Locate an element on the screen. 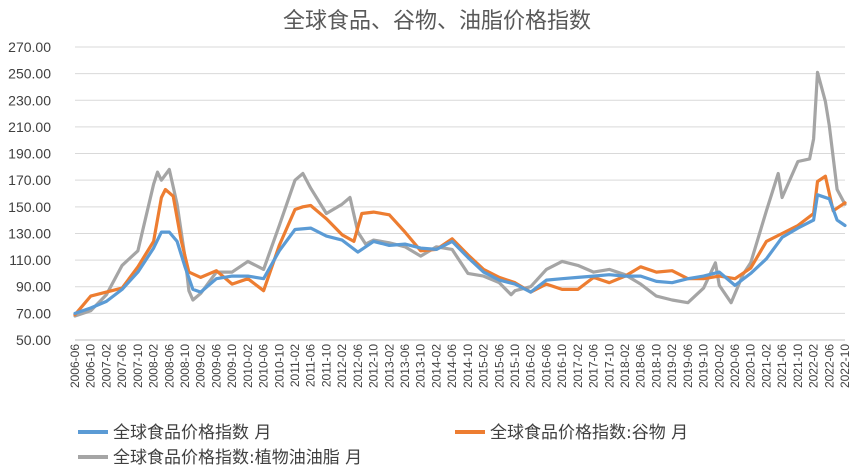  legend-label-food-index: 全球食品价格指数 月 is located at coordinates (192, 433).